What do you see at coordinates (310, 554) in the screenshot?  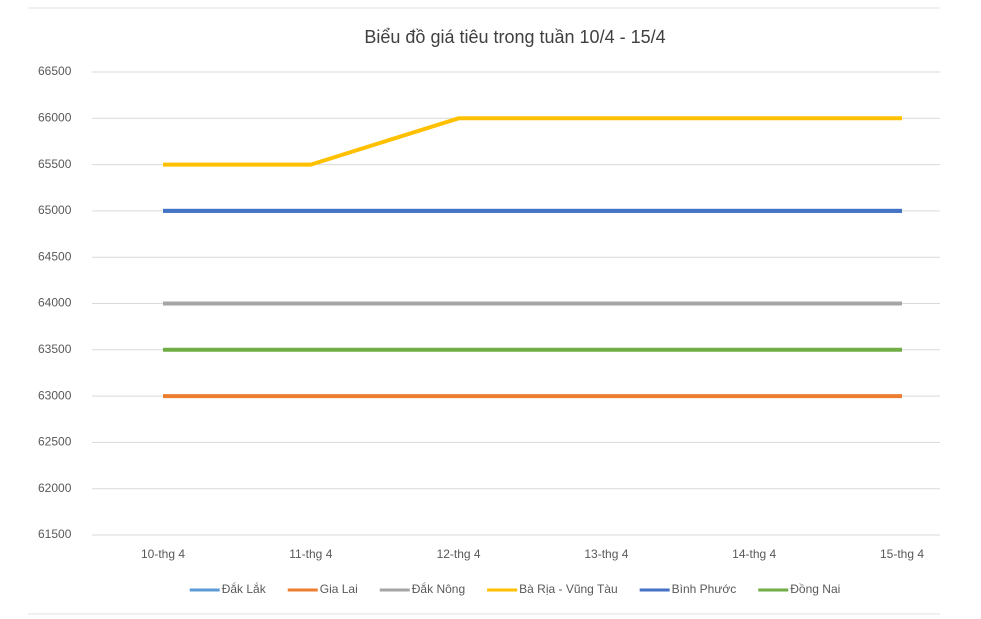 I see `x-tick-label: 11-thg 4` at bounding box center [310, 554].